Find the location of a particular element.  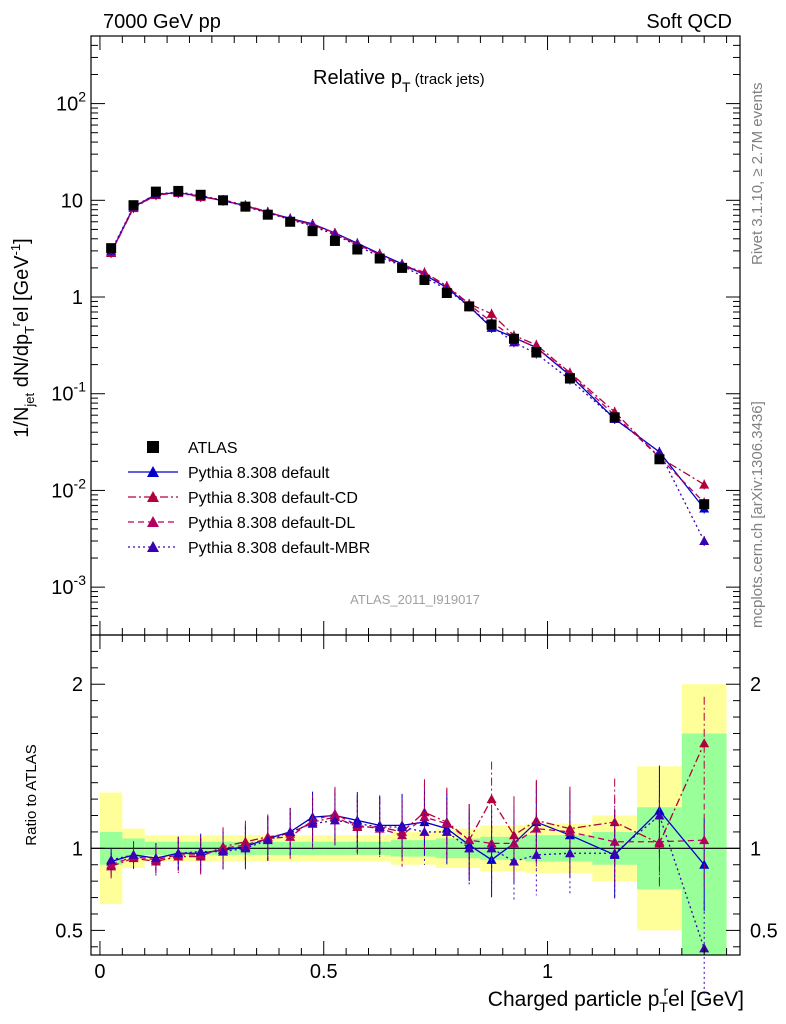

y-axis-label: 1/Njet dN/dpTrel [GeV-1] is located at coordinates (22, 337).